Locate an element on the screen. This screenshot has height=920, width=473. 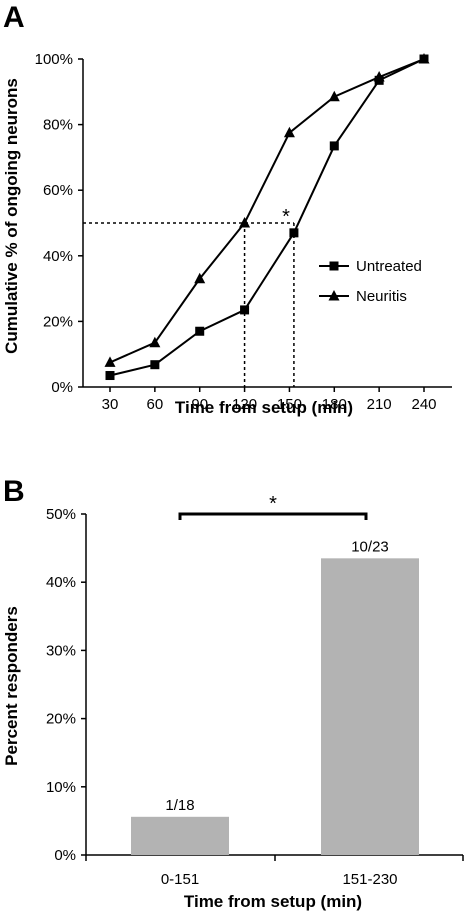
panel-b-y-tick-label: 30% is located at coordinates (61, 650).